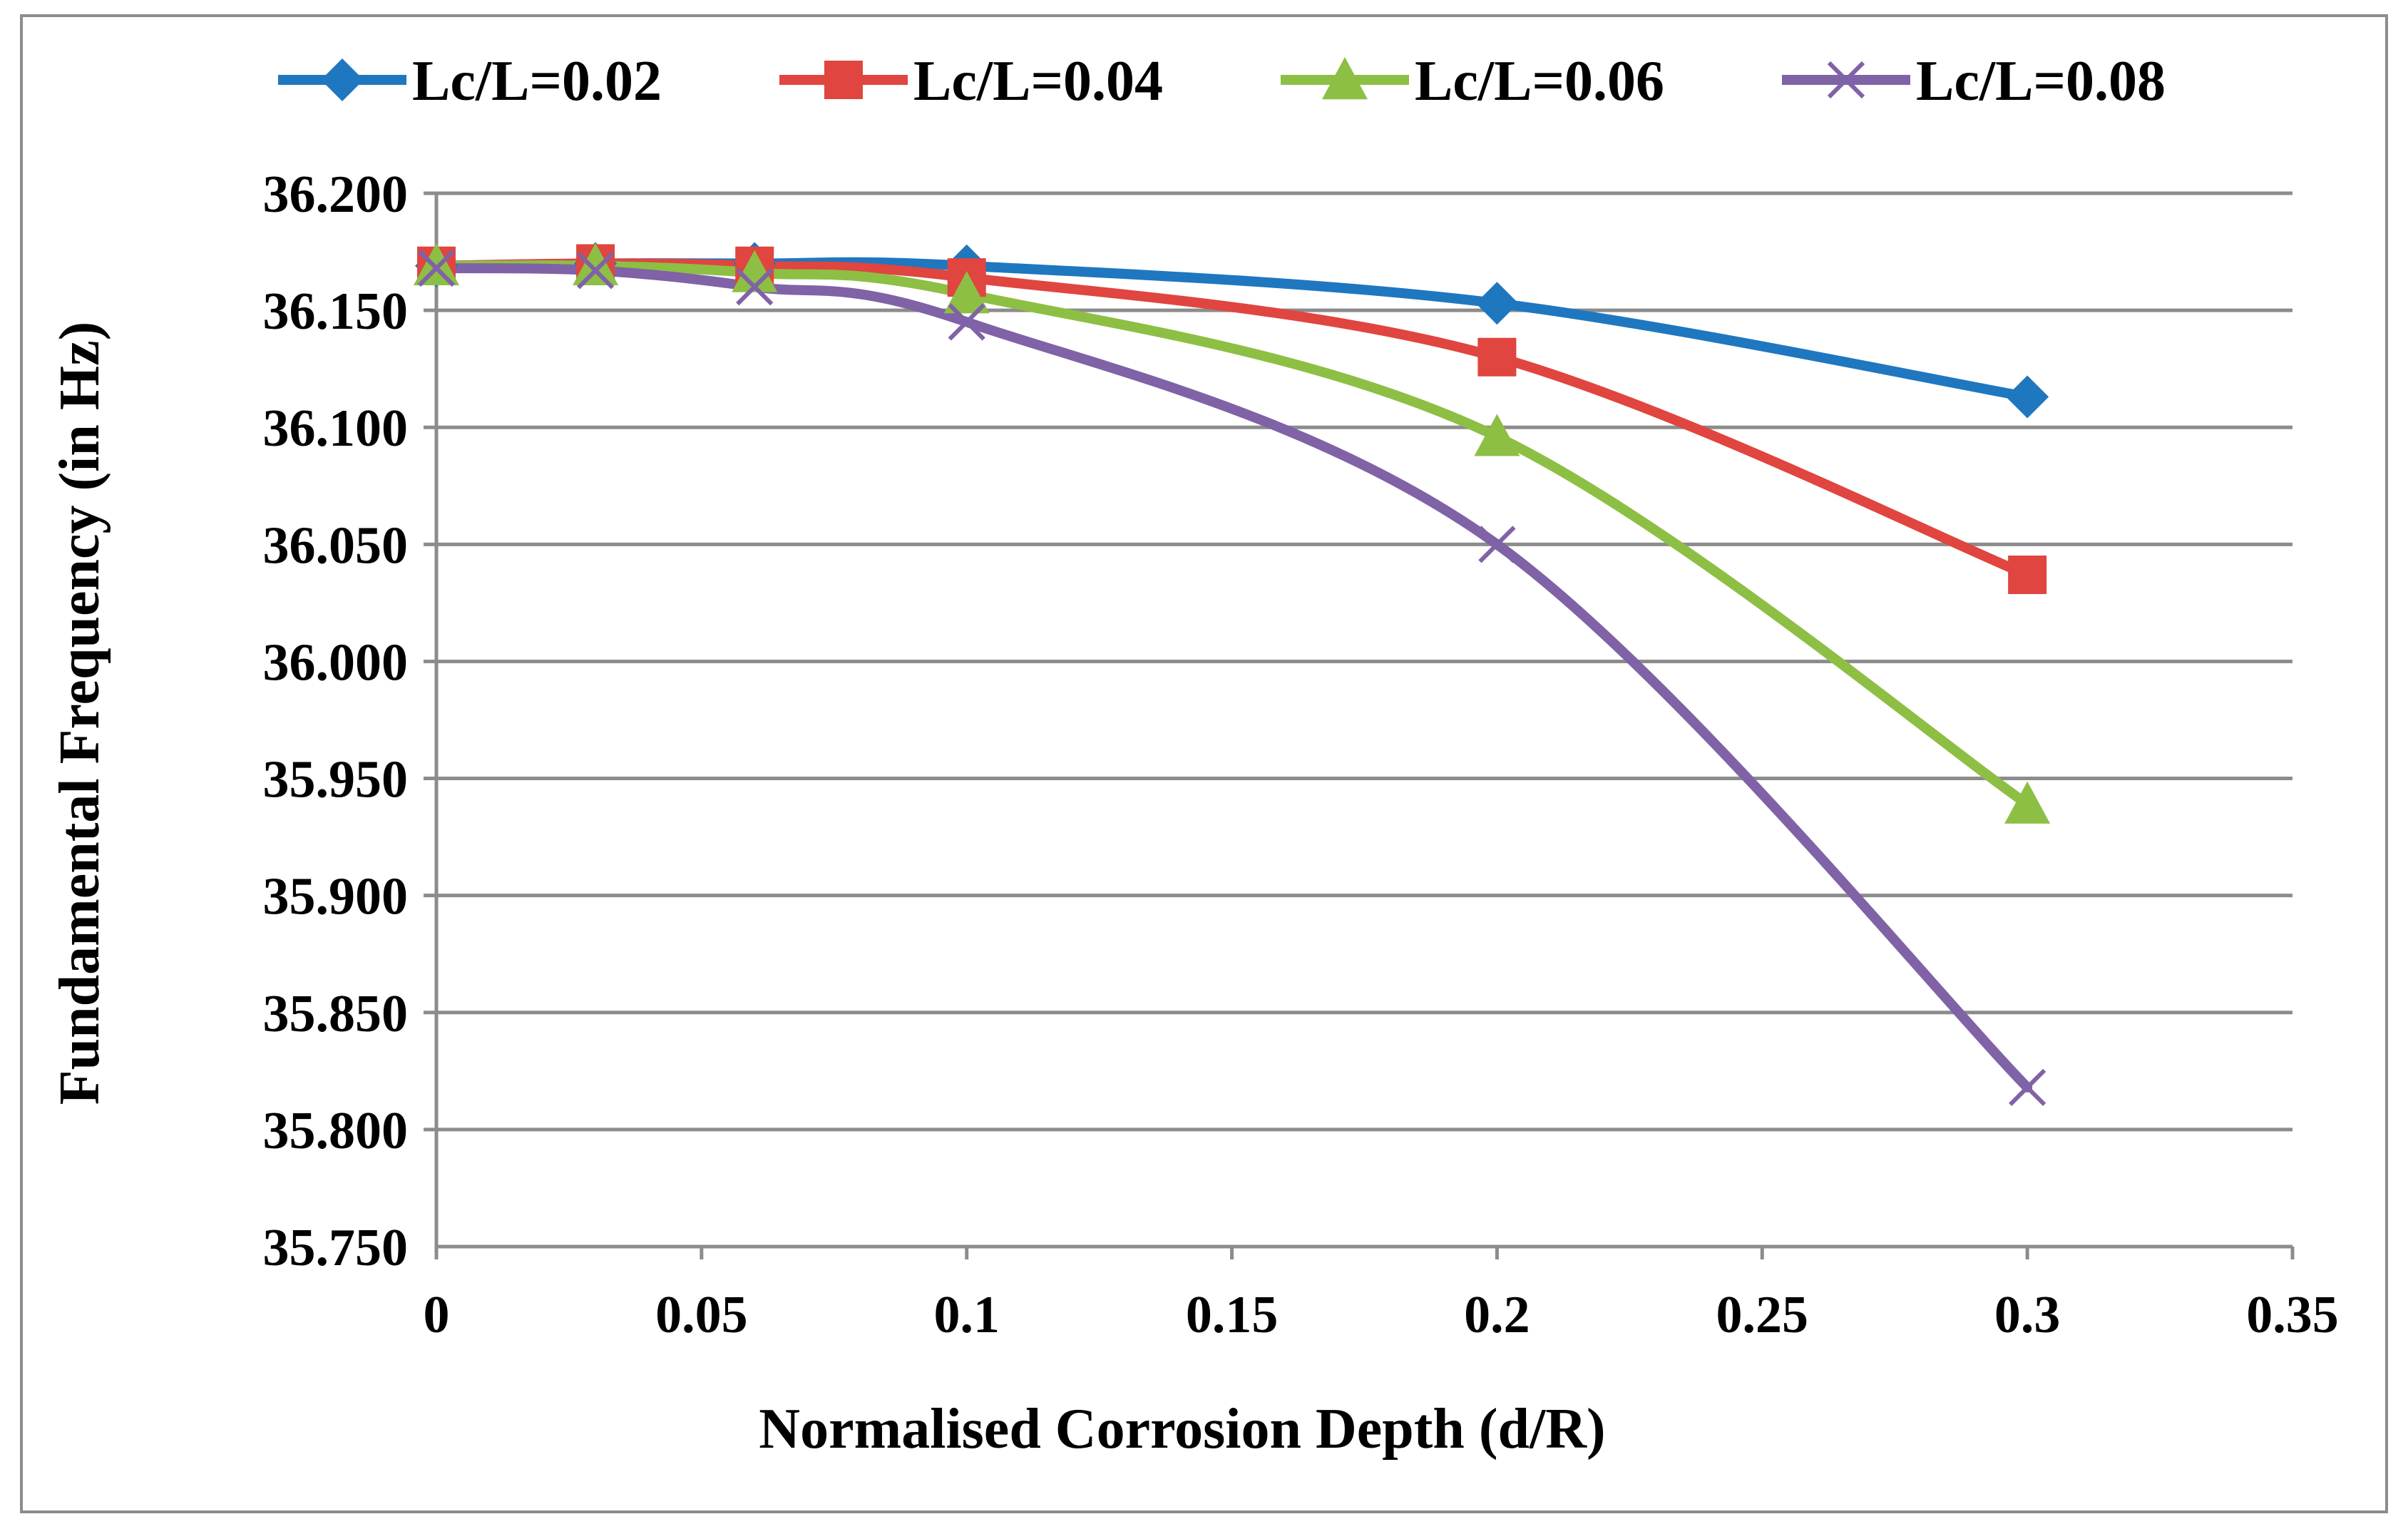 This screenshot has height=1529, width=2408. I want to click on x-tick-label: 0.2, so click(1497, 1315).